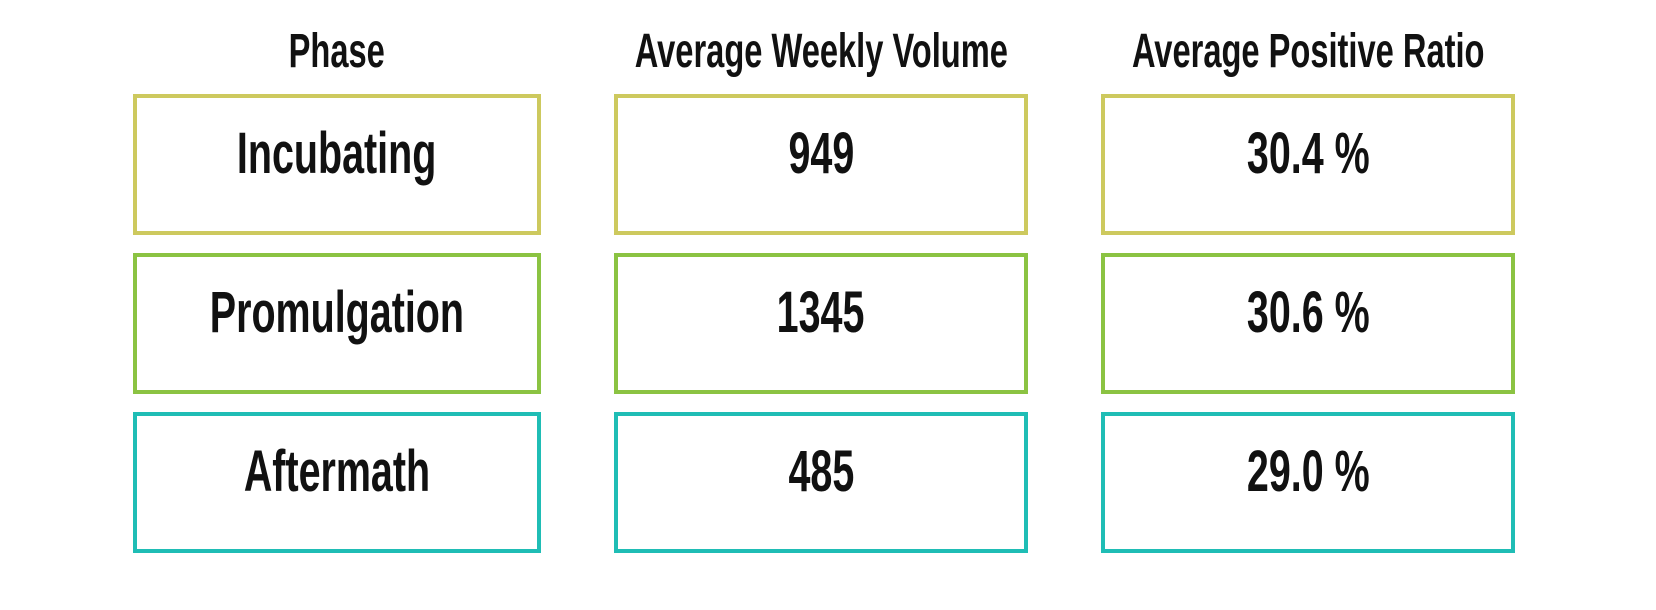  Describe the element at coordinates (821, 153) in the screenshot. I see `volume-value-row1: 949` at that location.